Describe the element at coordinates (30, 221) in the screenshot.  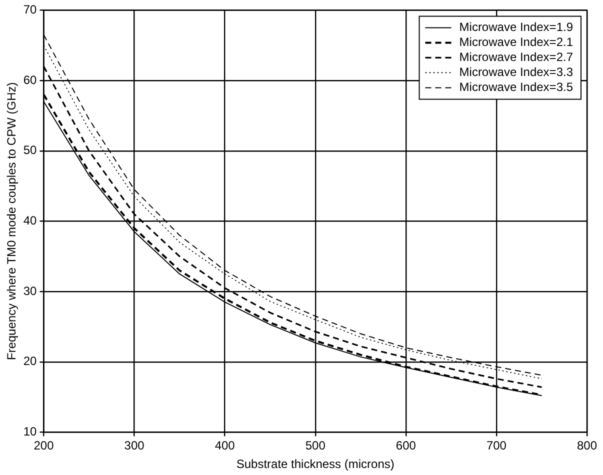
I see `y-tick-label: 40` at that location.